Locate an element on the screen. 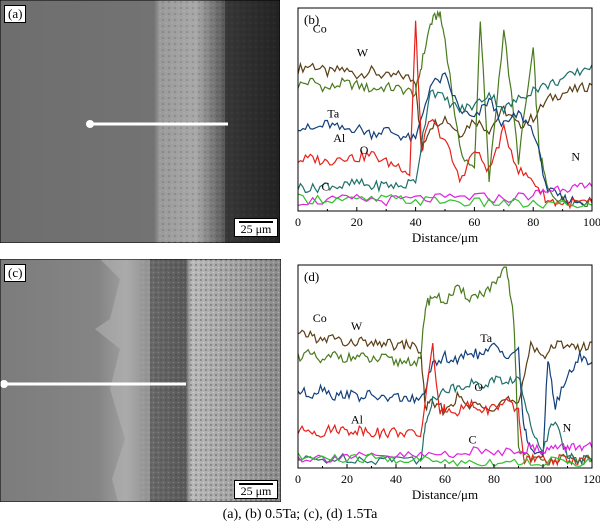 The image size is (600, 529). series-line-c is located at coordinates (445, 201).